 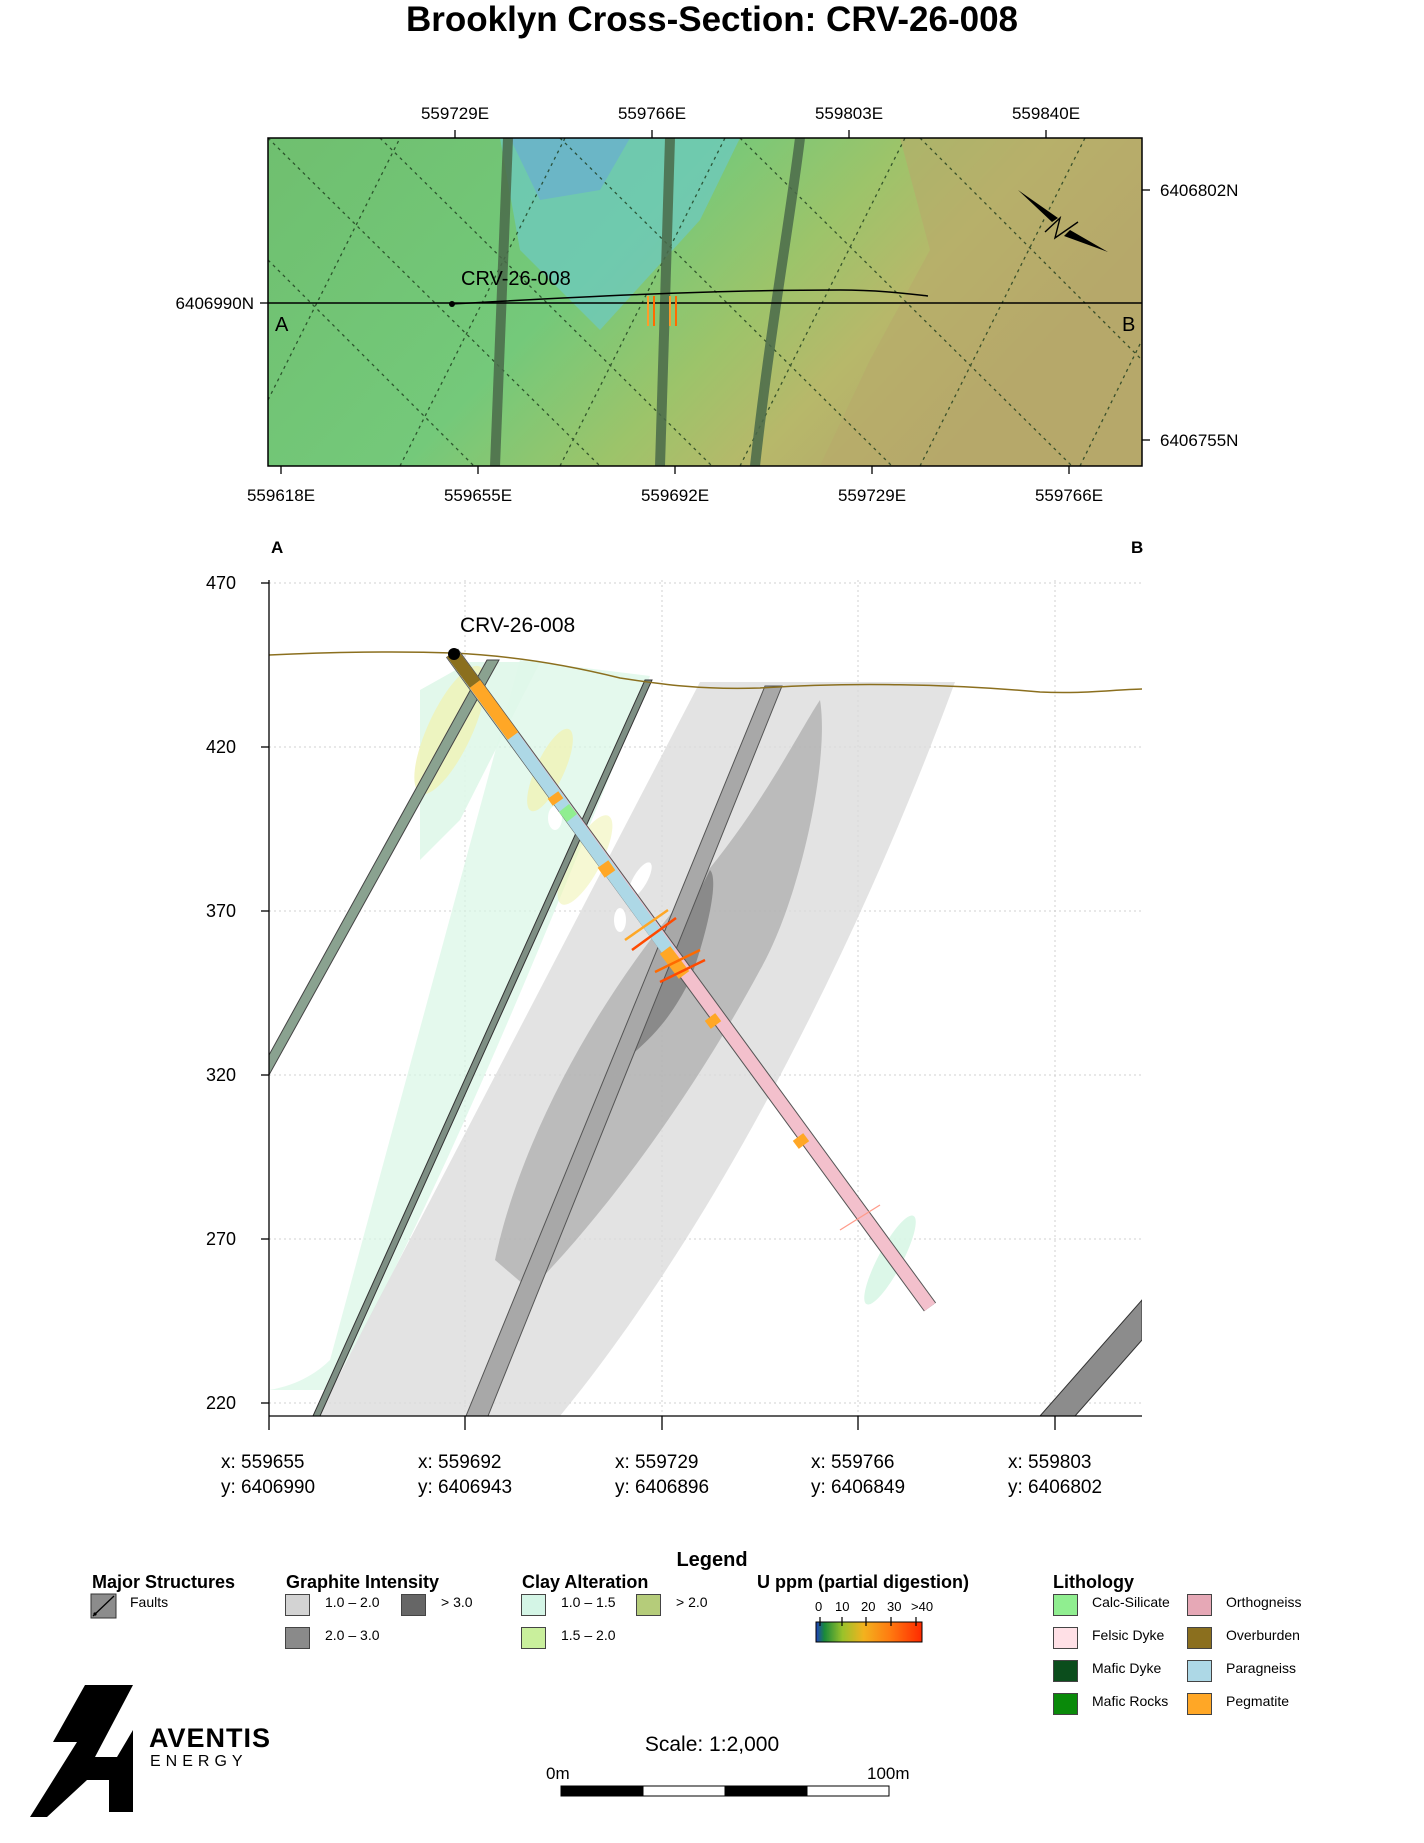 I want to click on section-collar, so click(x=454, y=654).